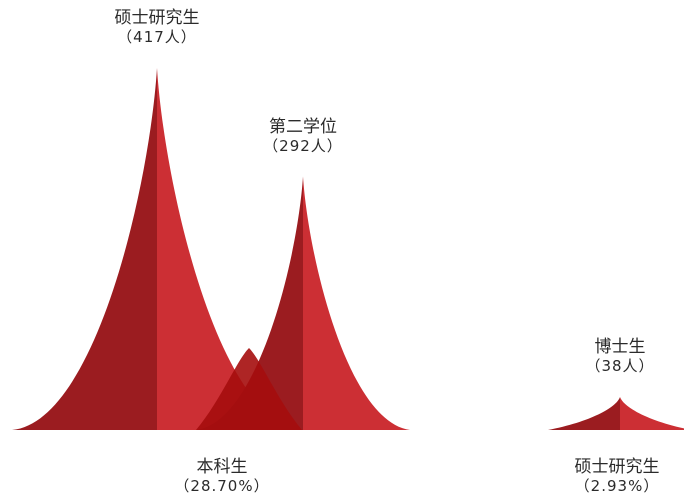 Image resolution: width=684 pixels, height=504 pixels. I want to click on peak-name-doctoral: 博士生, so click(620, 347).